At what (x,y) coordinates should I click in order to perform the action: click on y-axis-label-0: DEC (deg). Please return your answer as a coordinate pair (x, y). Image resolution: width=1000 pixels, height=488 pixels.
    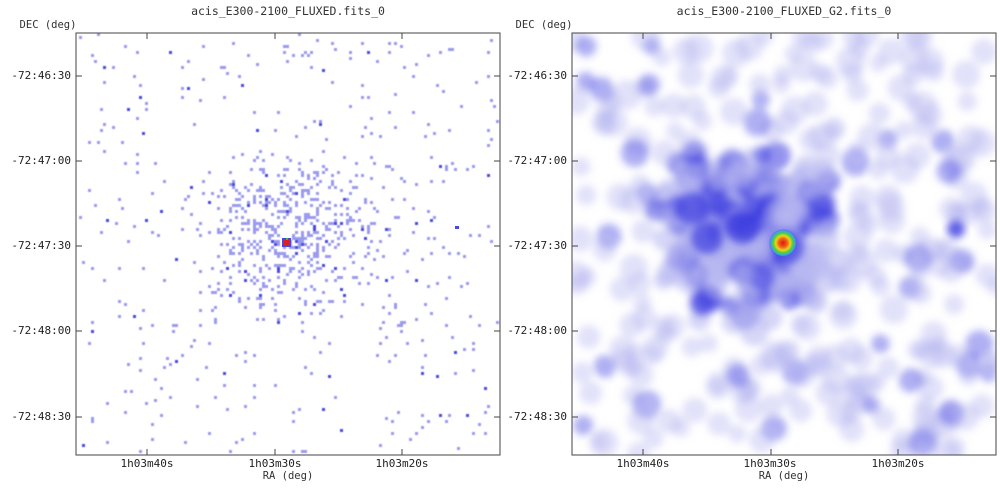
    Looking at the image, I should click on (48, 25).